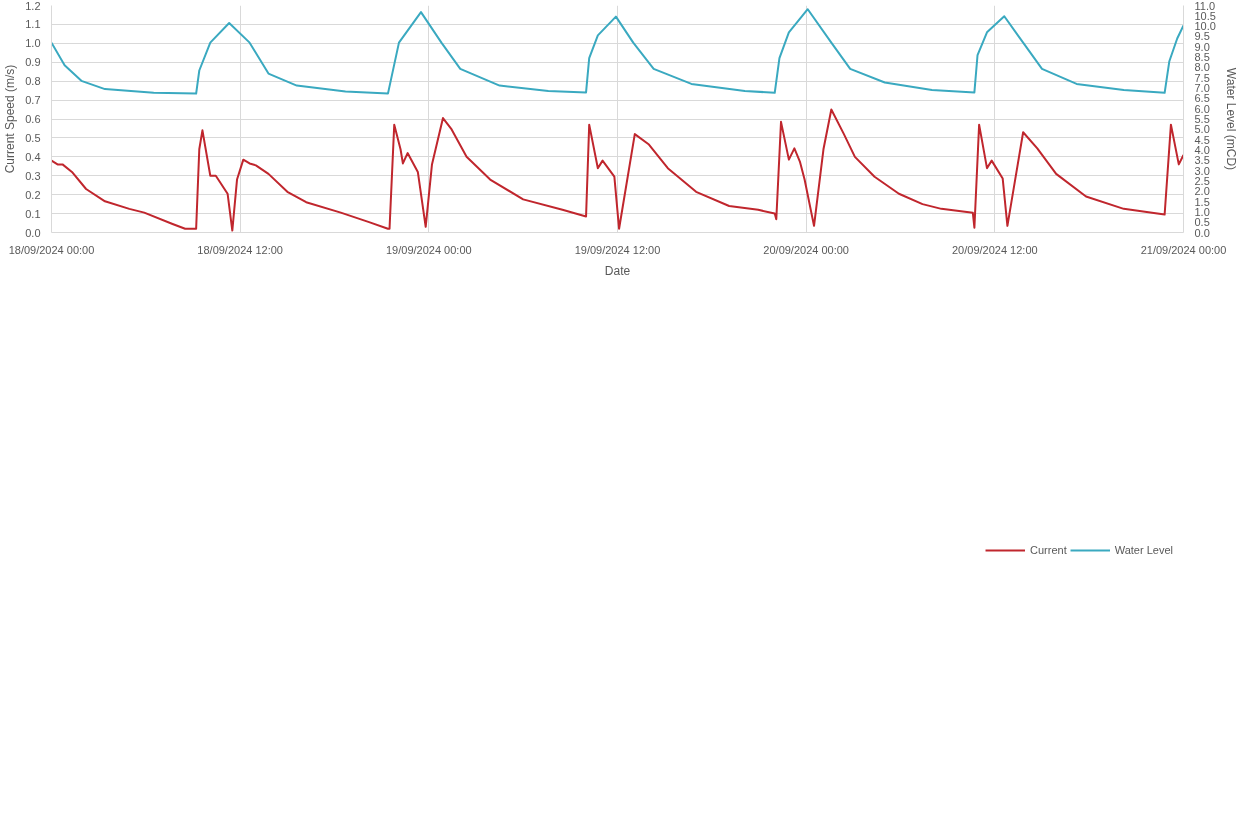 The height and width of the screenshot is (820, 1257). I want to click on y2-tick-label: 5.0, so click(1202, 129).